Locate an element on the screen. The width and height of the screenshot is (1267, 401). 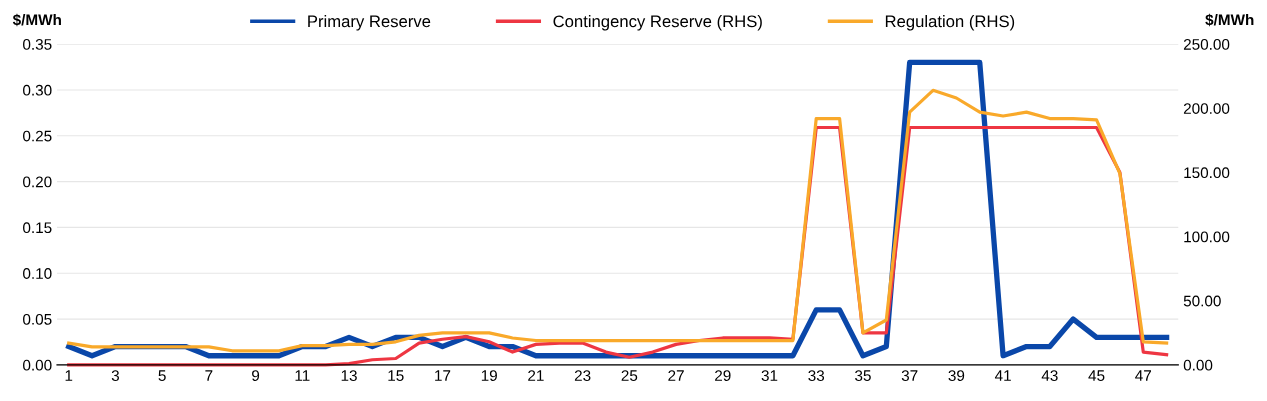
y2-tick-label: 100.00 is located at coordinates (1207, 237).